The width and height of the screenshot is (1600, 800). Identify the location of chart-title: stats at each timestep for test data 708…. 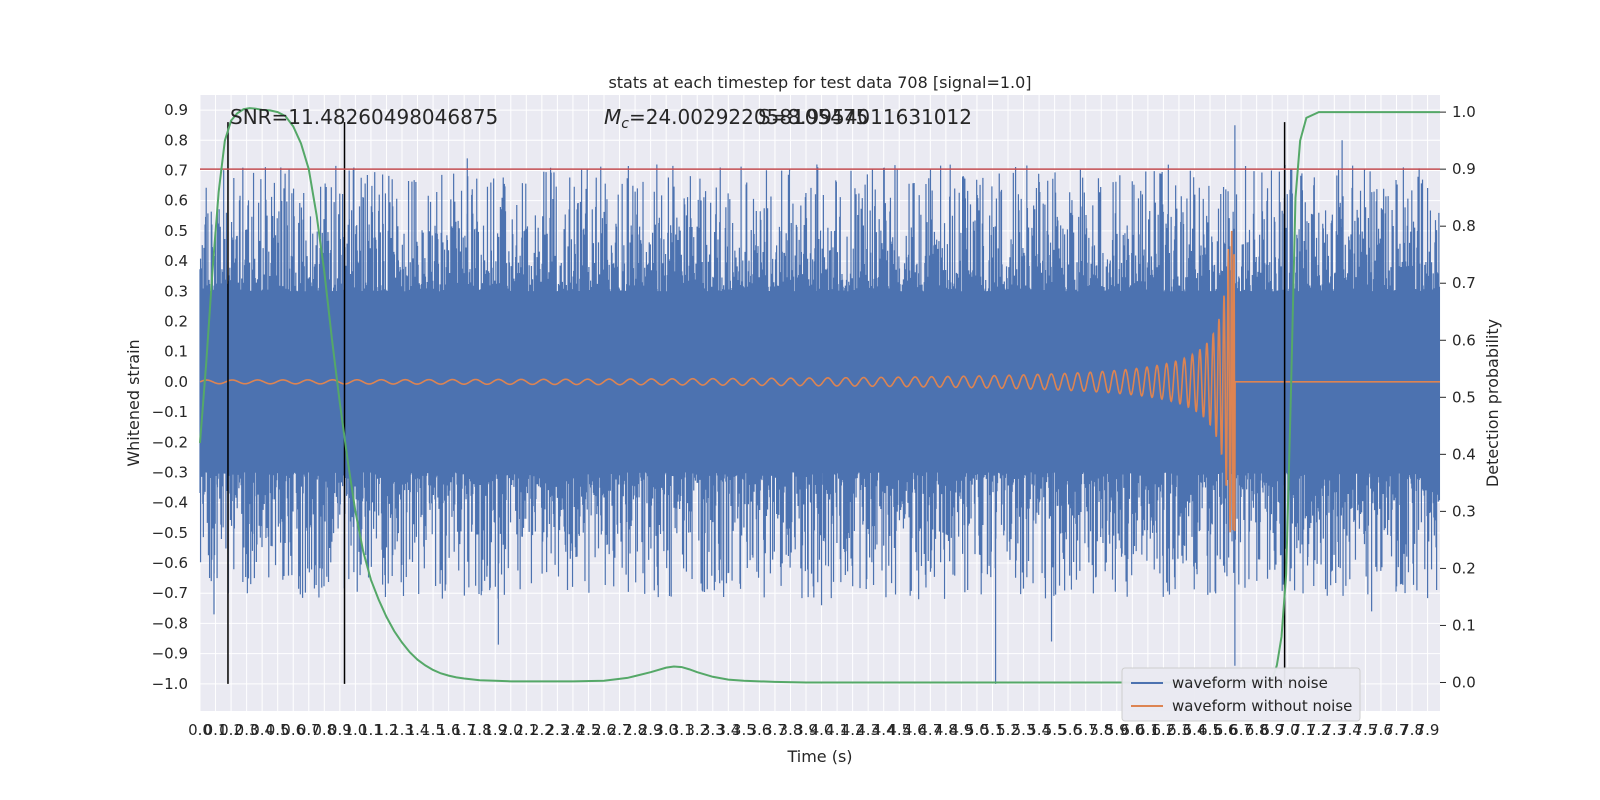
(819, 82).